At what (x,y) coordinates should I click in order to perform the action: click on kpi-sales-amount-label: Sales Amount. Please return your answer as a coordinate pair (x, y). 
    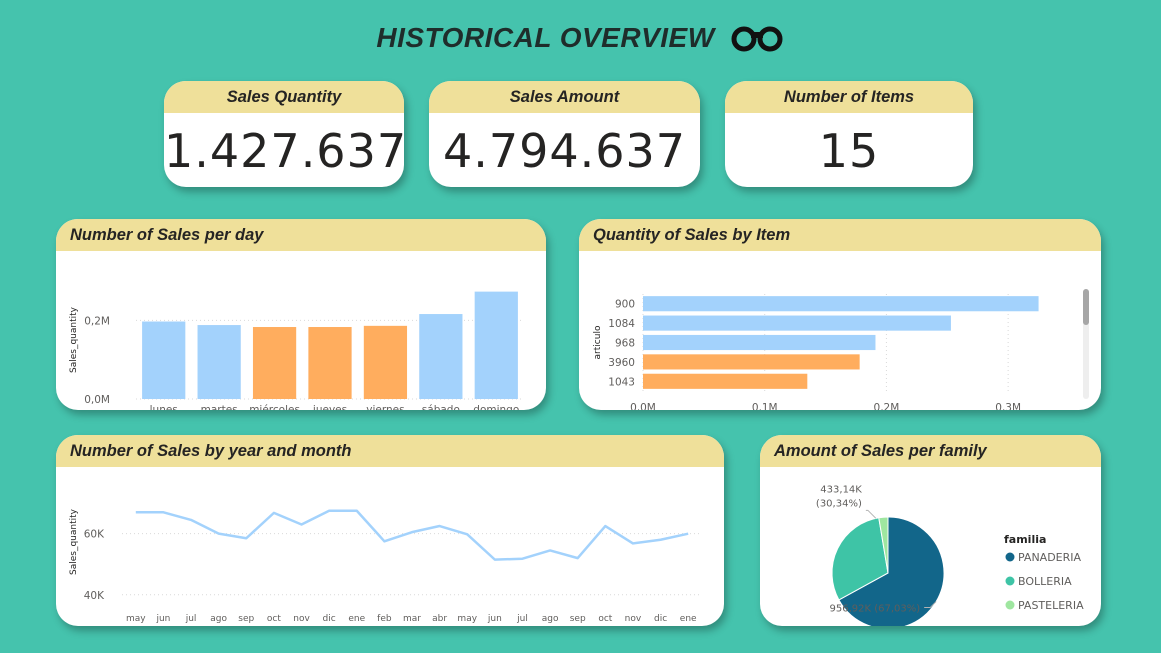
    Looking at the image, I should click on (564, 97).